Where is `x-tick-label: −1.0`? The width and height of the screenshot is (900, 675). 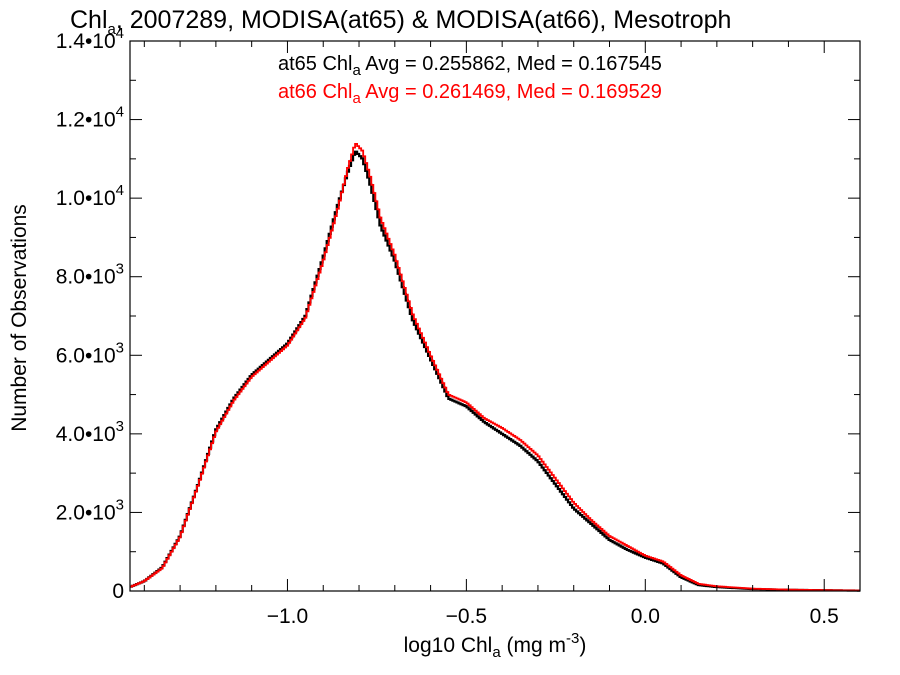
x-tick-label: −1.0 is located at coordinates (287, 616).